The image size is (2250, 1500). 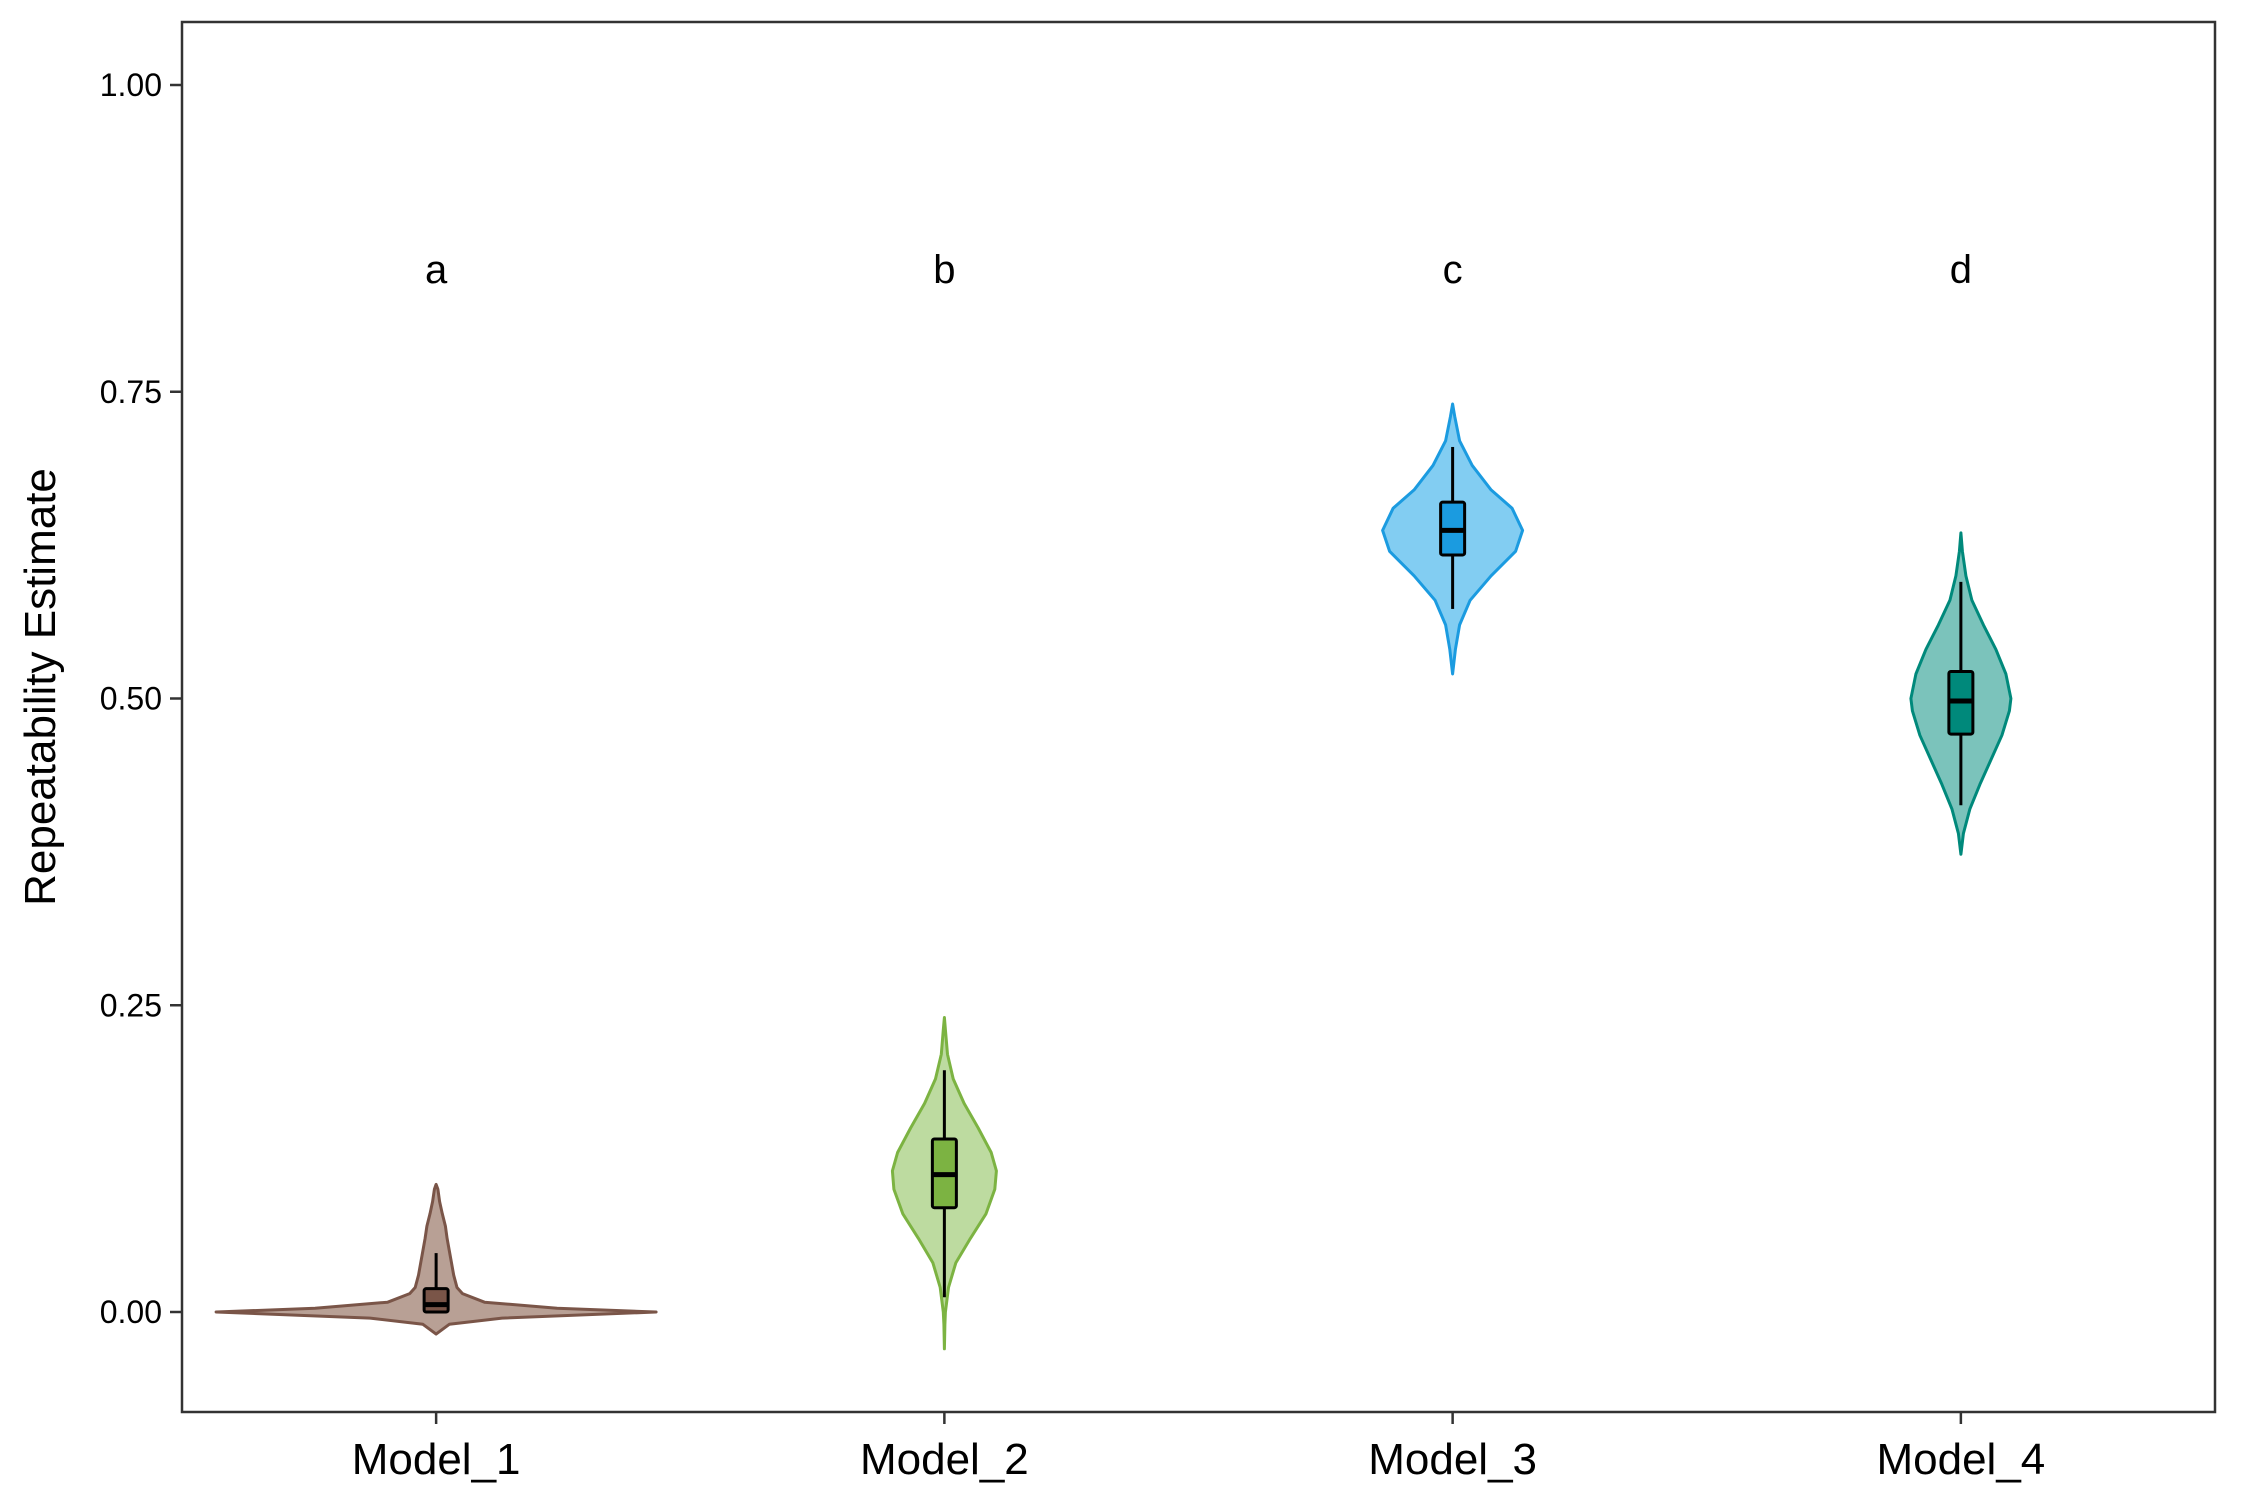 What do you see at coordinates (1453, 270) in the screenshot?
I see `group-letter: c` at bounding box center [1453, 270].